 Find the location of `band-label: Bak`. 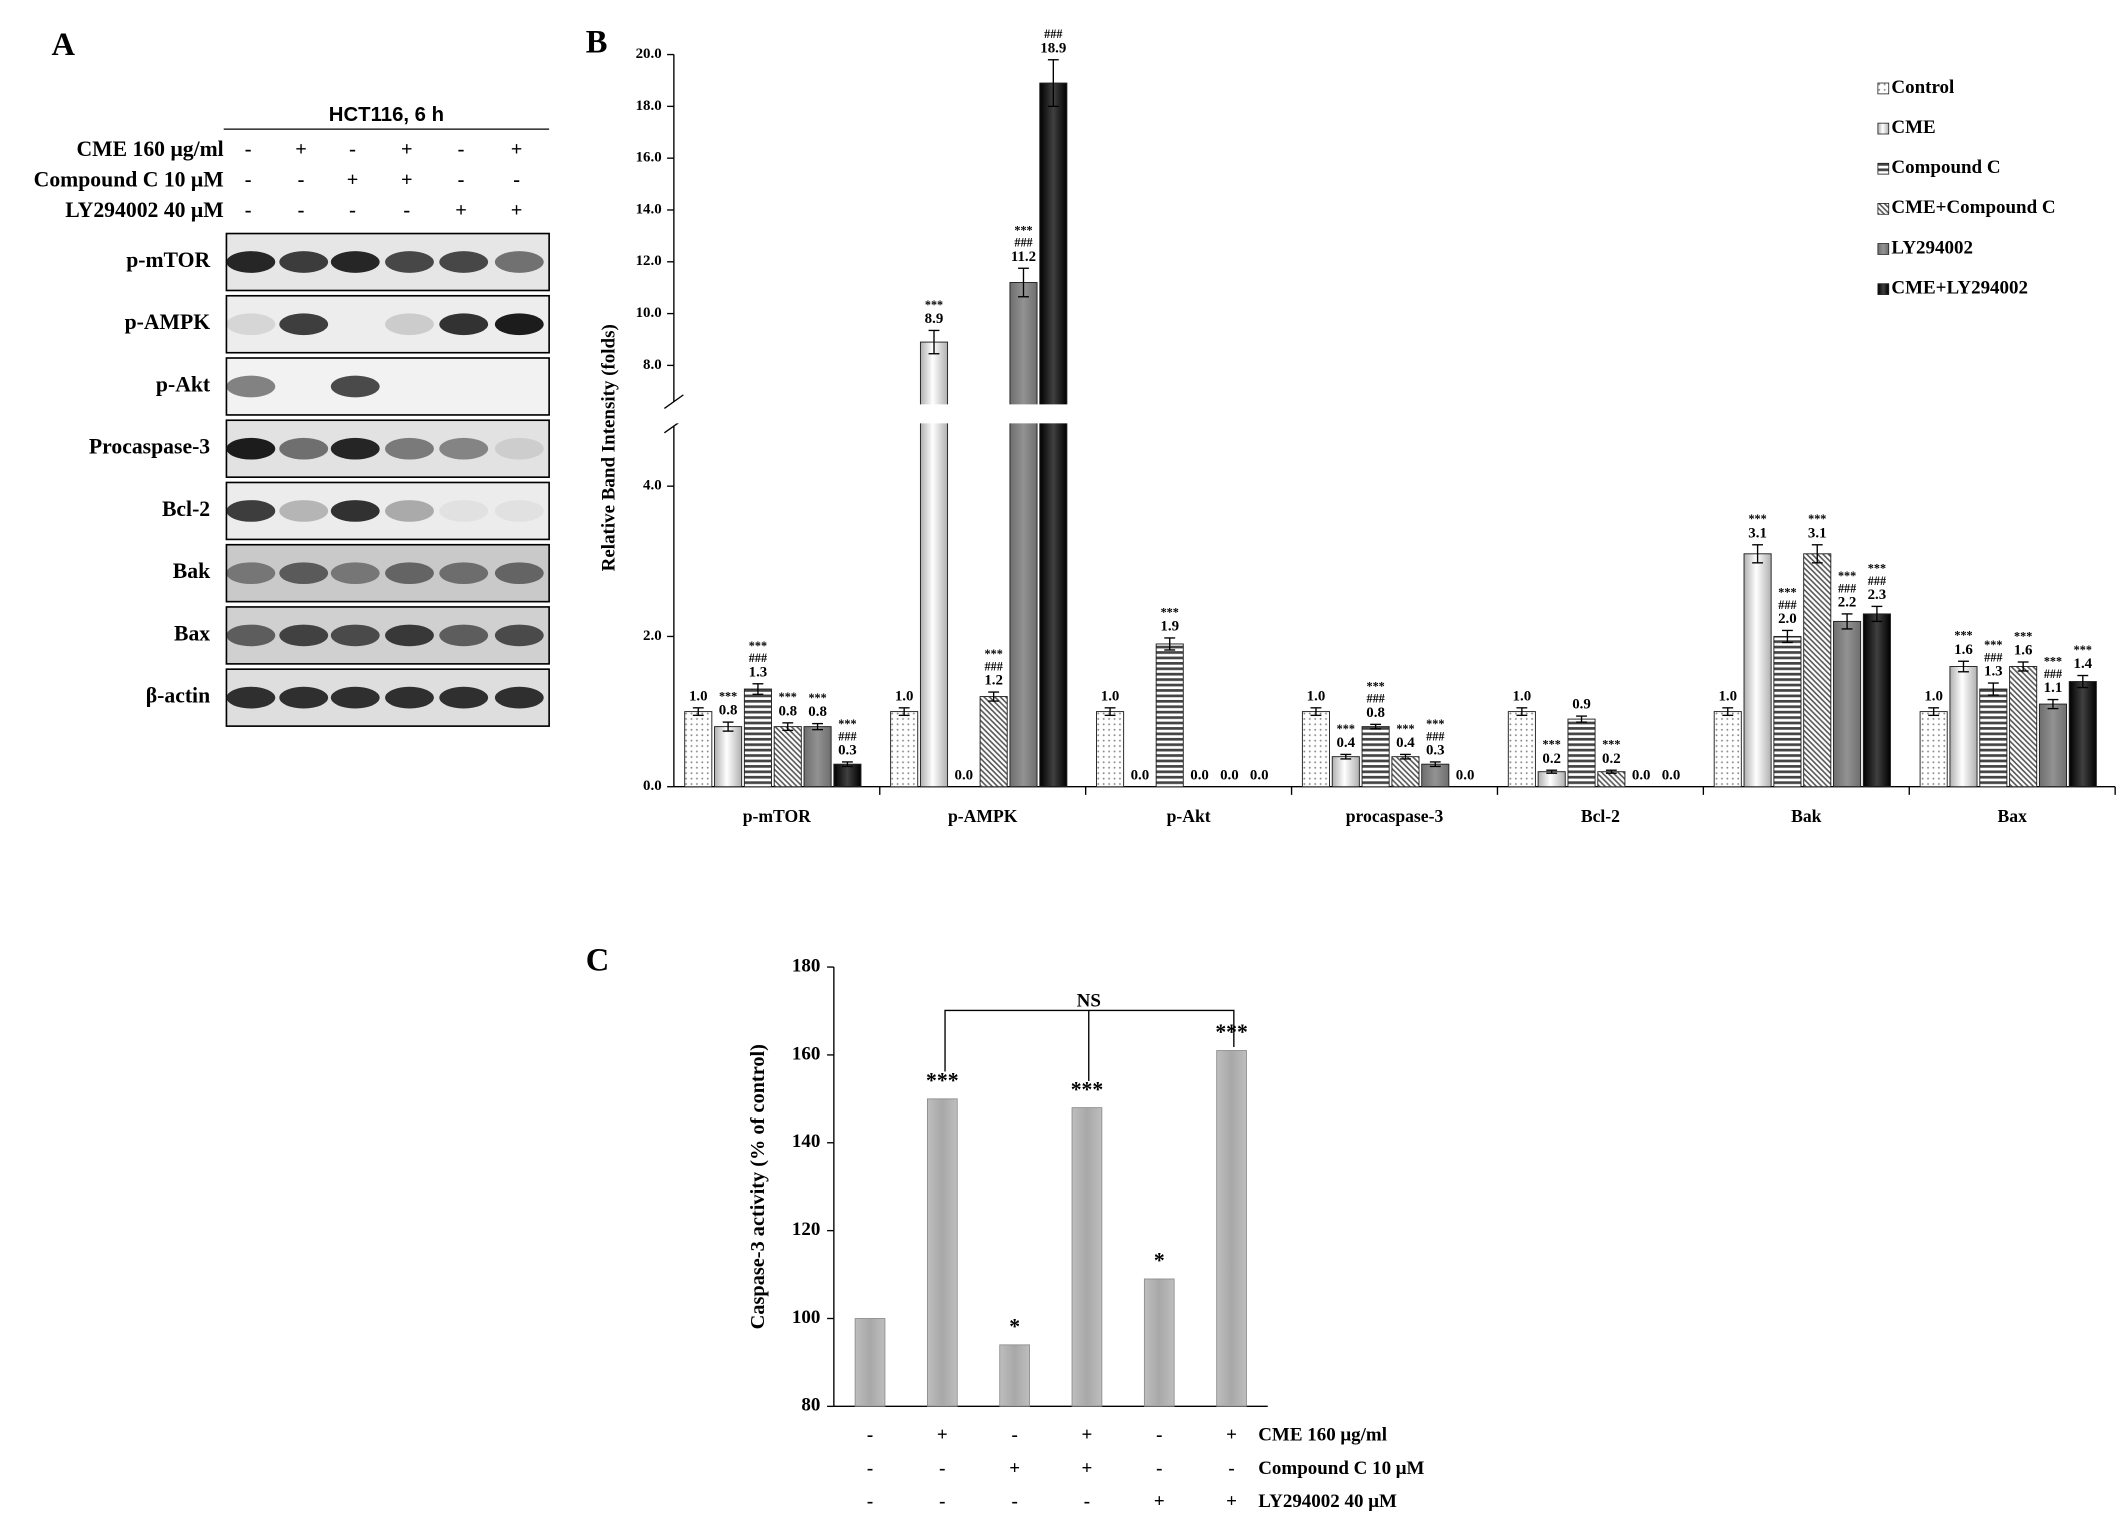

band-label: Bak is located at coordinates (192, 571).